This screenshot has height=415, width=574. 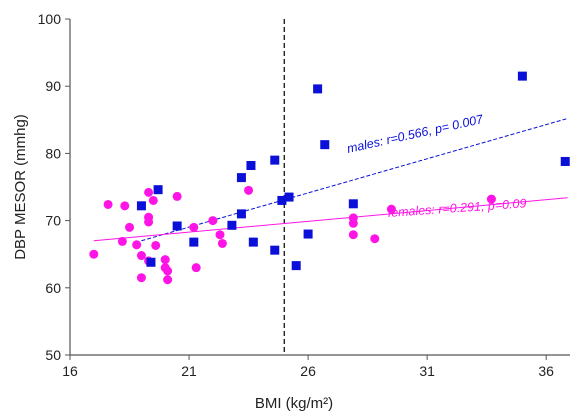 I want to click on x-tick-label: 21, so click(x=189, y=371).